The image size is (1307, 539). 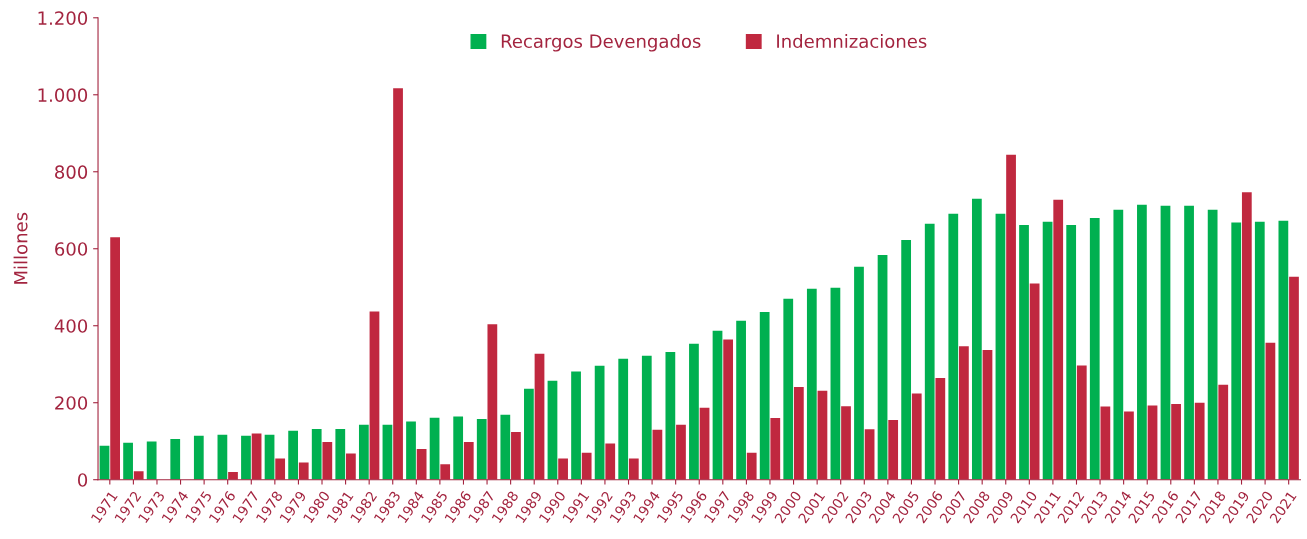 What do you see at coordinates (20, 248) in the screenshot?
I see `y-axis-title: Millones` at bounding box center [20, 248].